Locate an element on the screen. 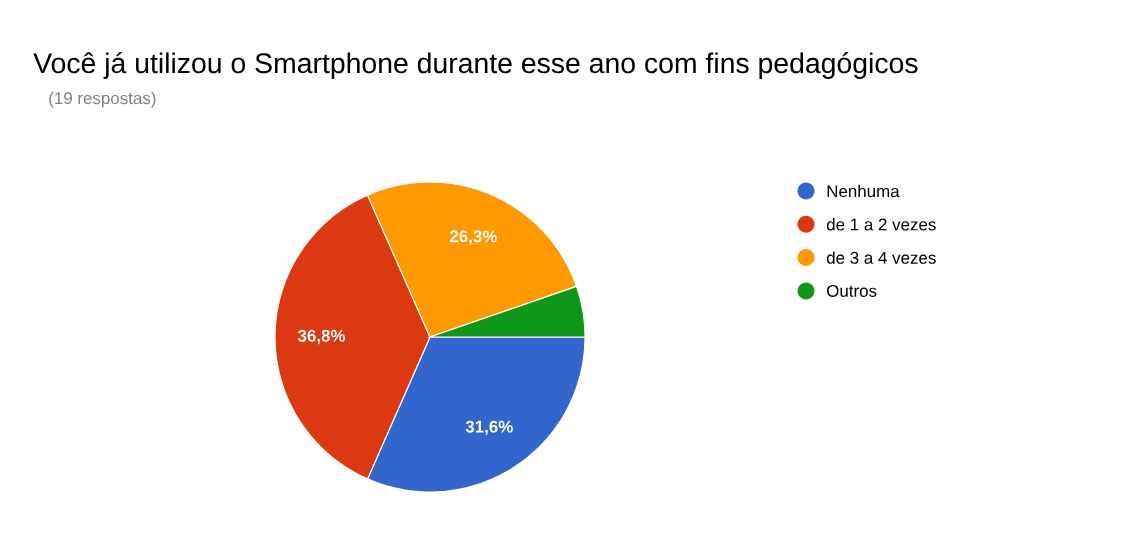 The height and width of the screenshot is (538, 1132). data-label: 26,3% is located at coordinates (473, 237).